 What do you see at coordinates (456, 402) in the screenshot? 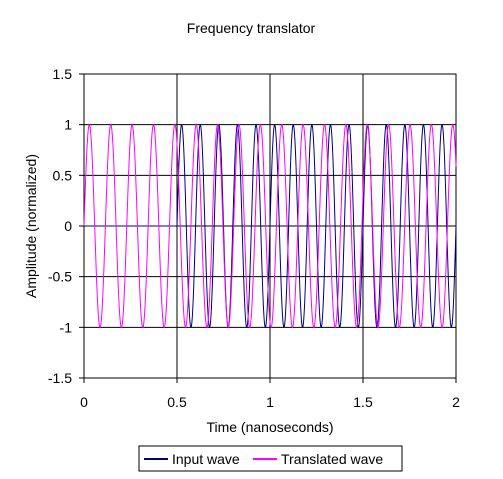
I see `x-tick-label-4: 2` at bounding box center [456, 402].